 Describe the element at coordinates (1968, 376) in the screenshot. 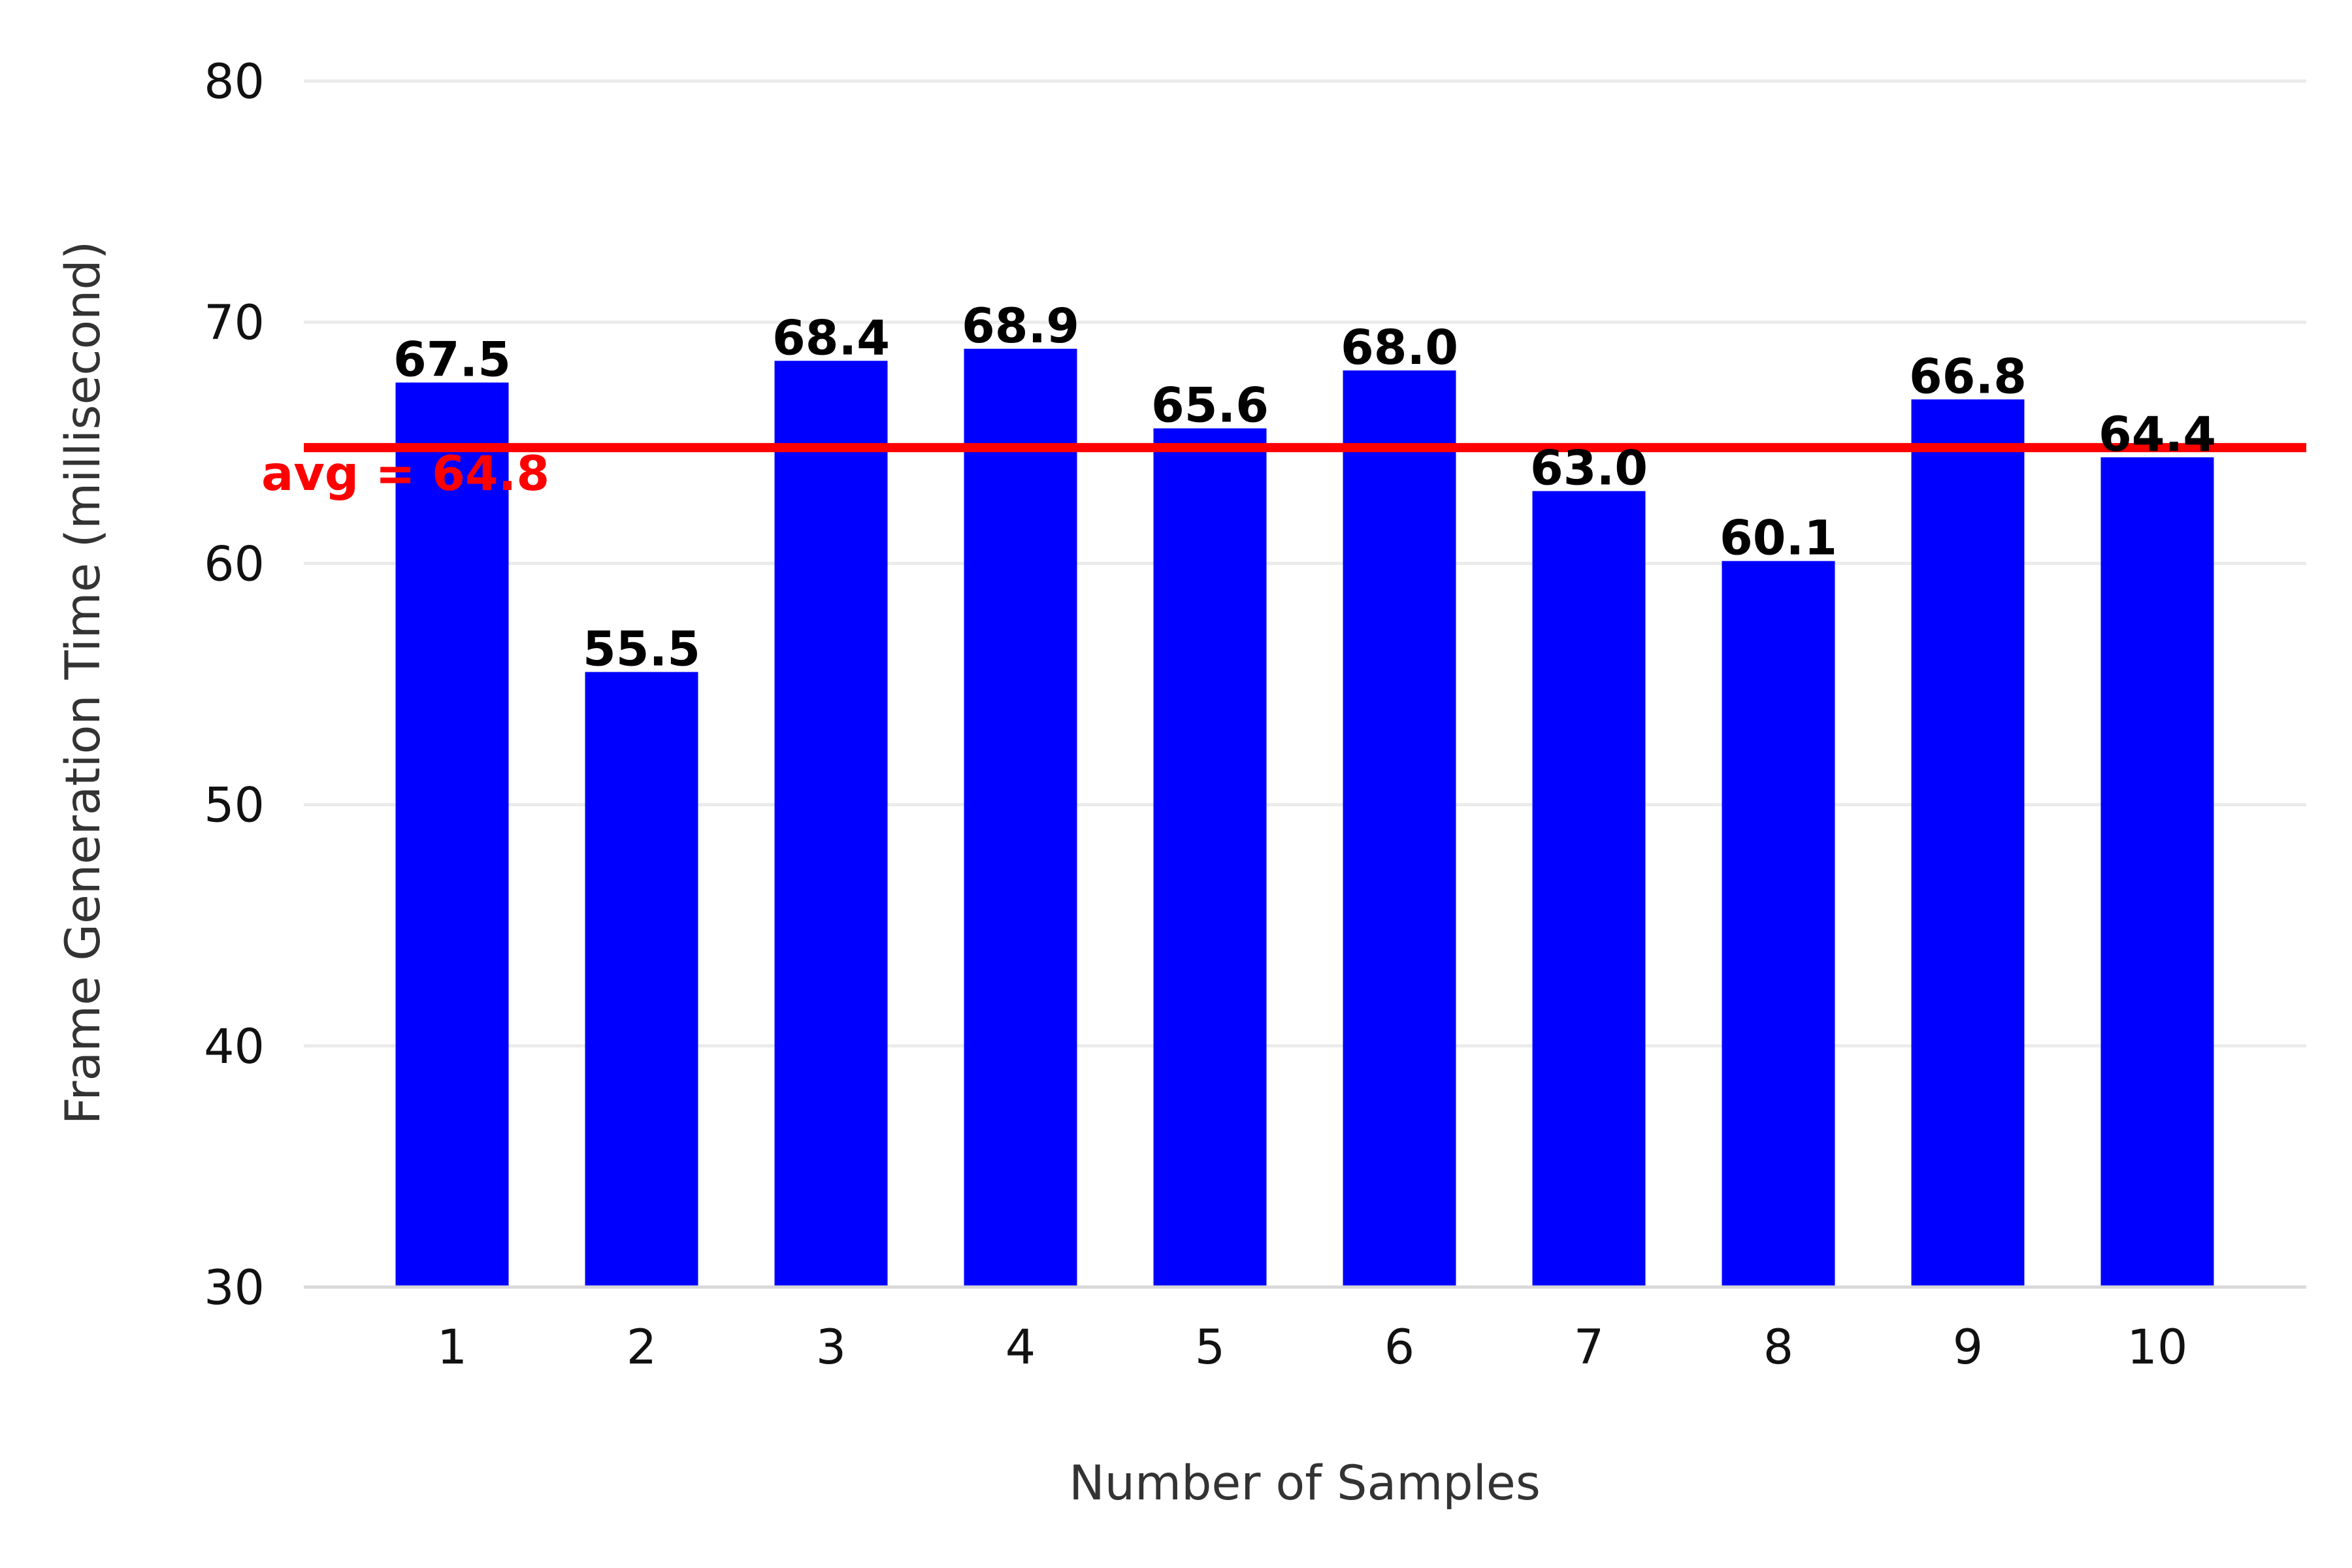

I see `bar-value-label: 66.8` at that location.